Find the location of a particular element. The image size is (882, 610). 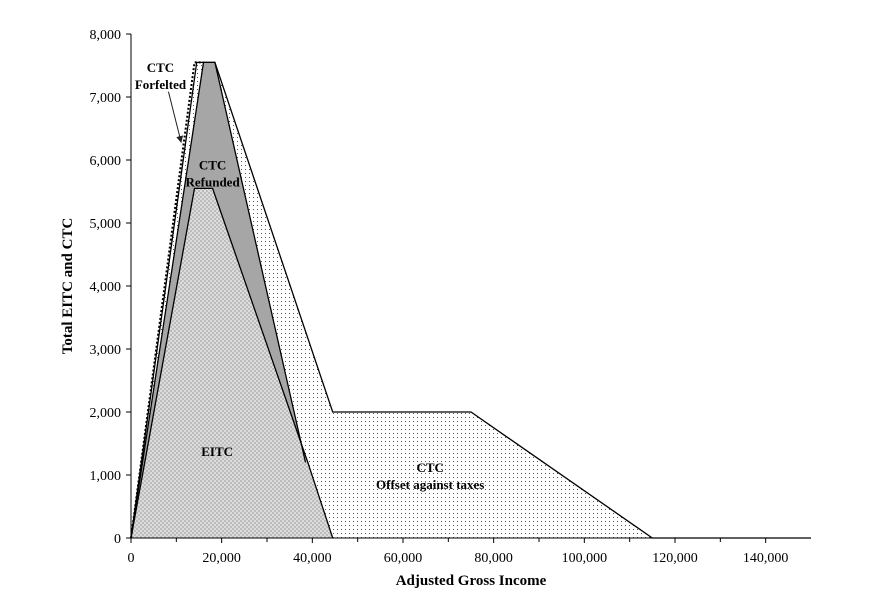

region-label-refunded: CTC is located at coordinates (212, 164).